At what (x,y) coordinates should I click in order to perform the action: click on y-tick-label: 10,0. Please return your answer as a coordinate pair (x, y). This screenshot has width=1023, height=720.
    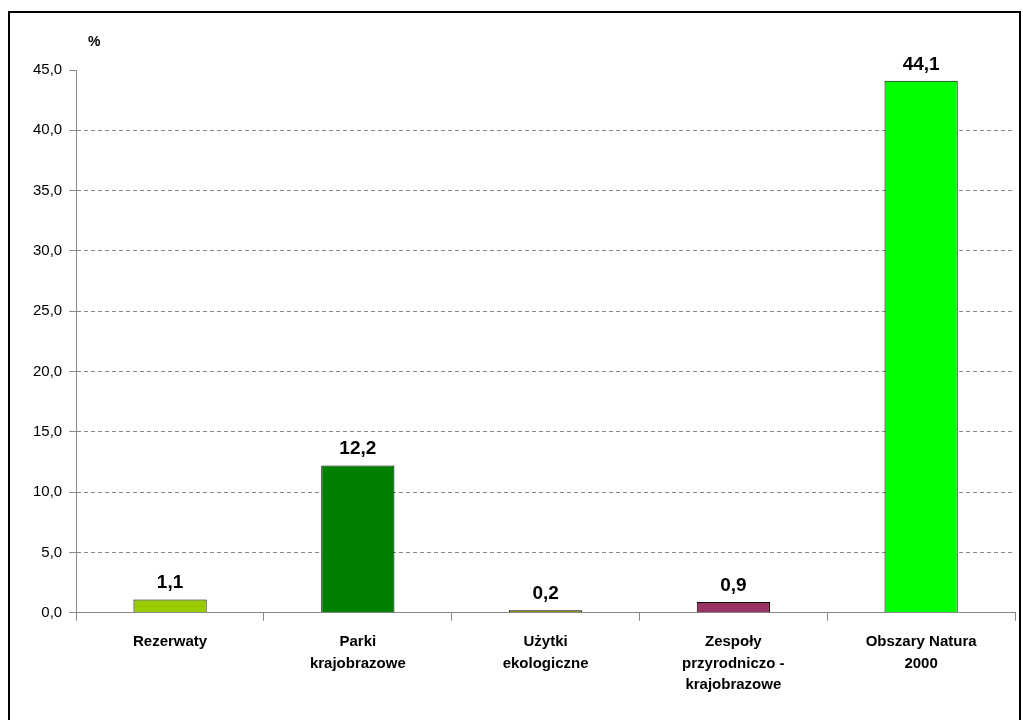
    Looking at the image, I should click on (47, 491).